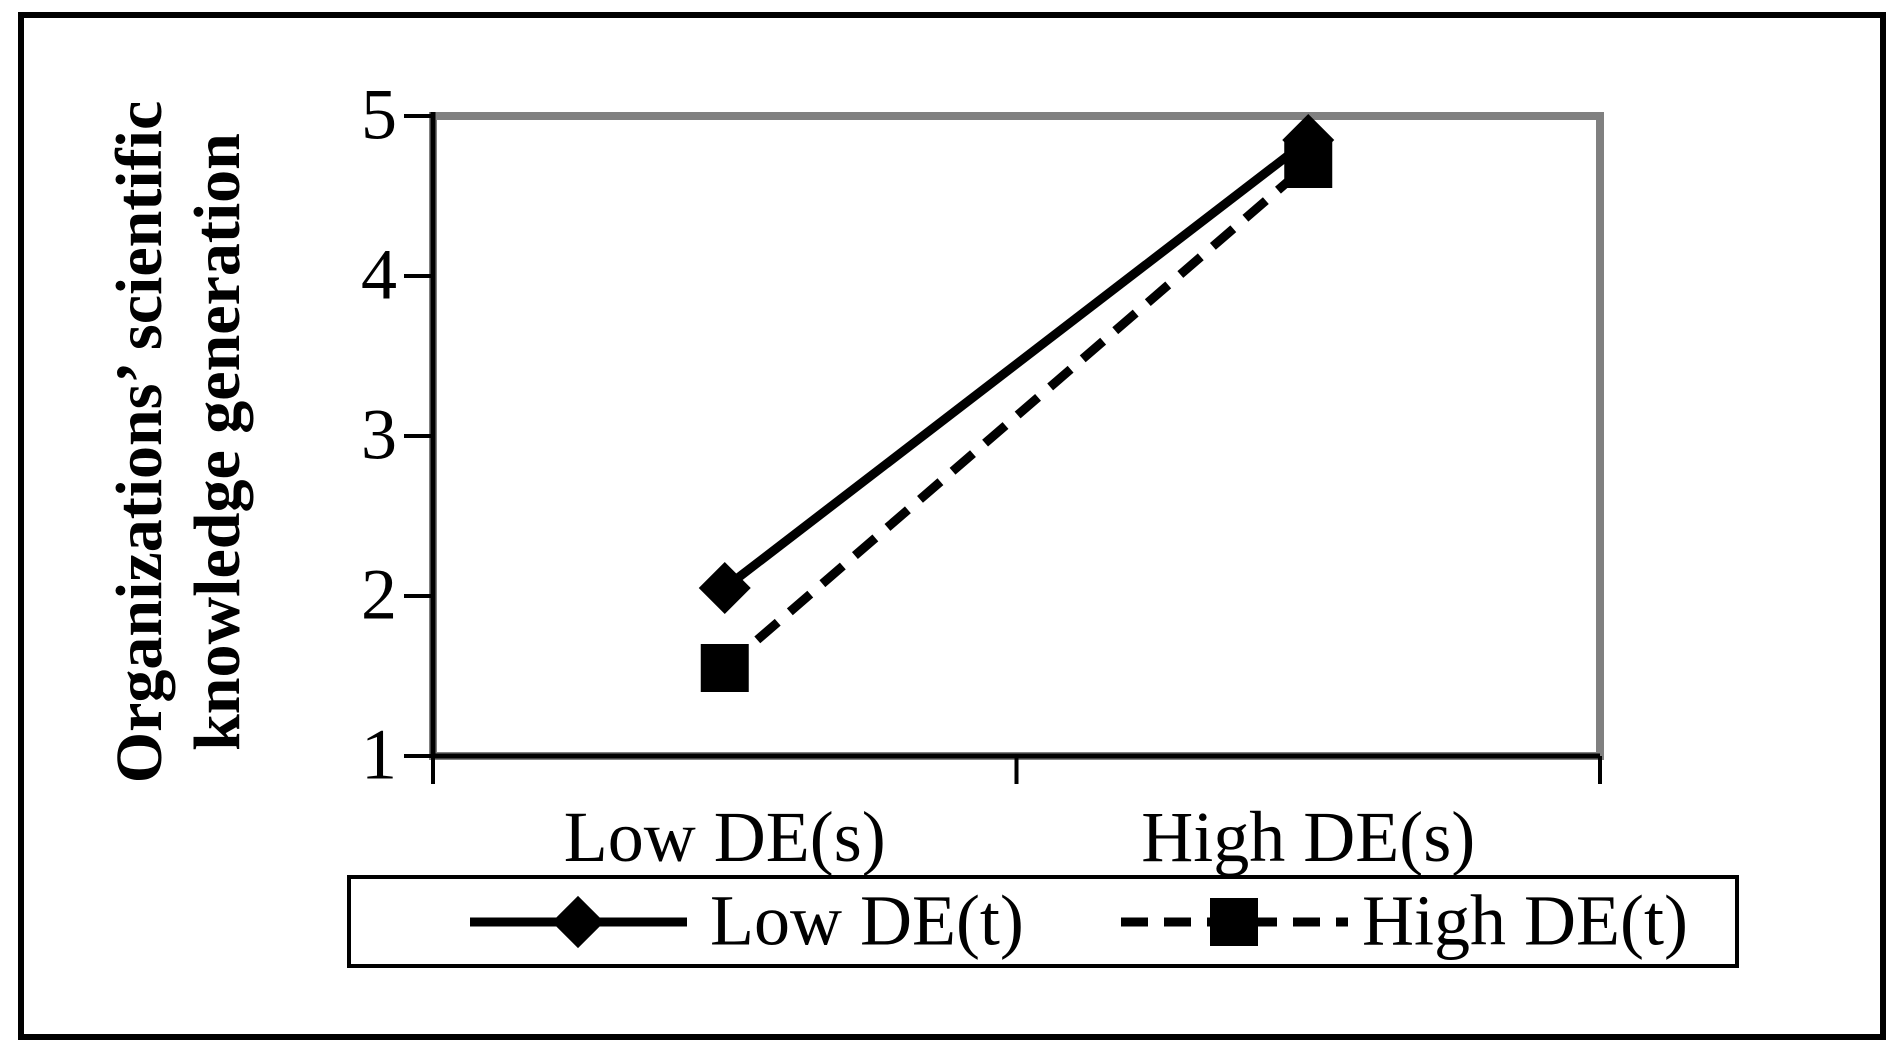 The image size is (1891, 1050). Describe the element at coordinates (379, 114) in the screenshot. I see `y-tick-label: 5` at that location.